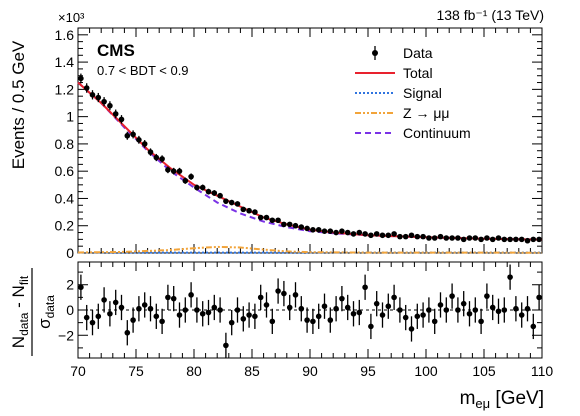 Image resolution: width=580 pixels, height=416 pixels. Describe the element at coordinates (310, 371) in the screenshot. I see `x-tick-label: 90` at that location.